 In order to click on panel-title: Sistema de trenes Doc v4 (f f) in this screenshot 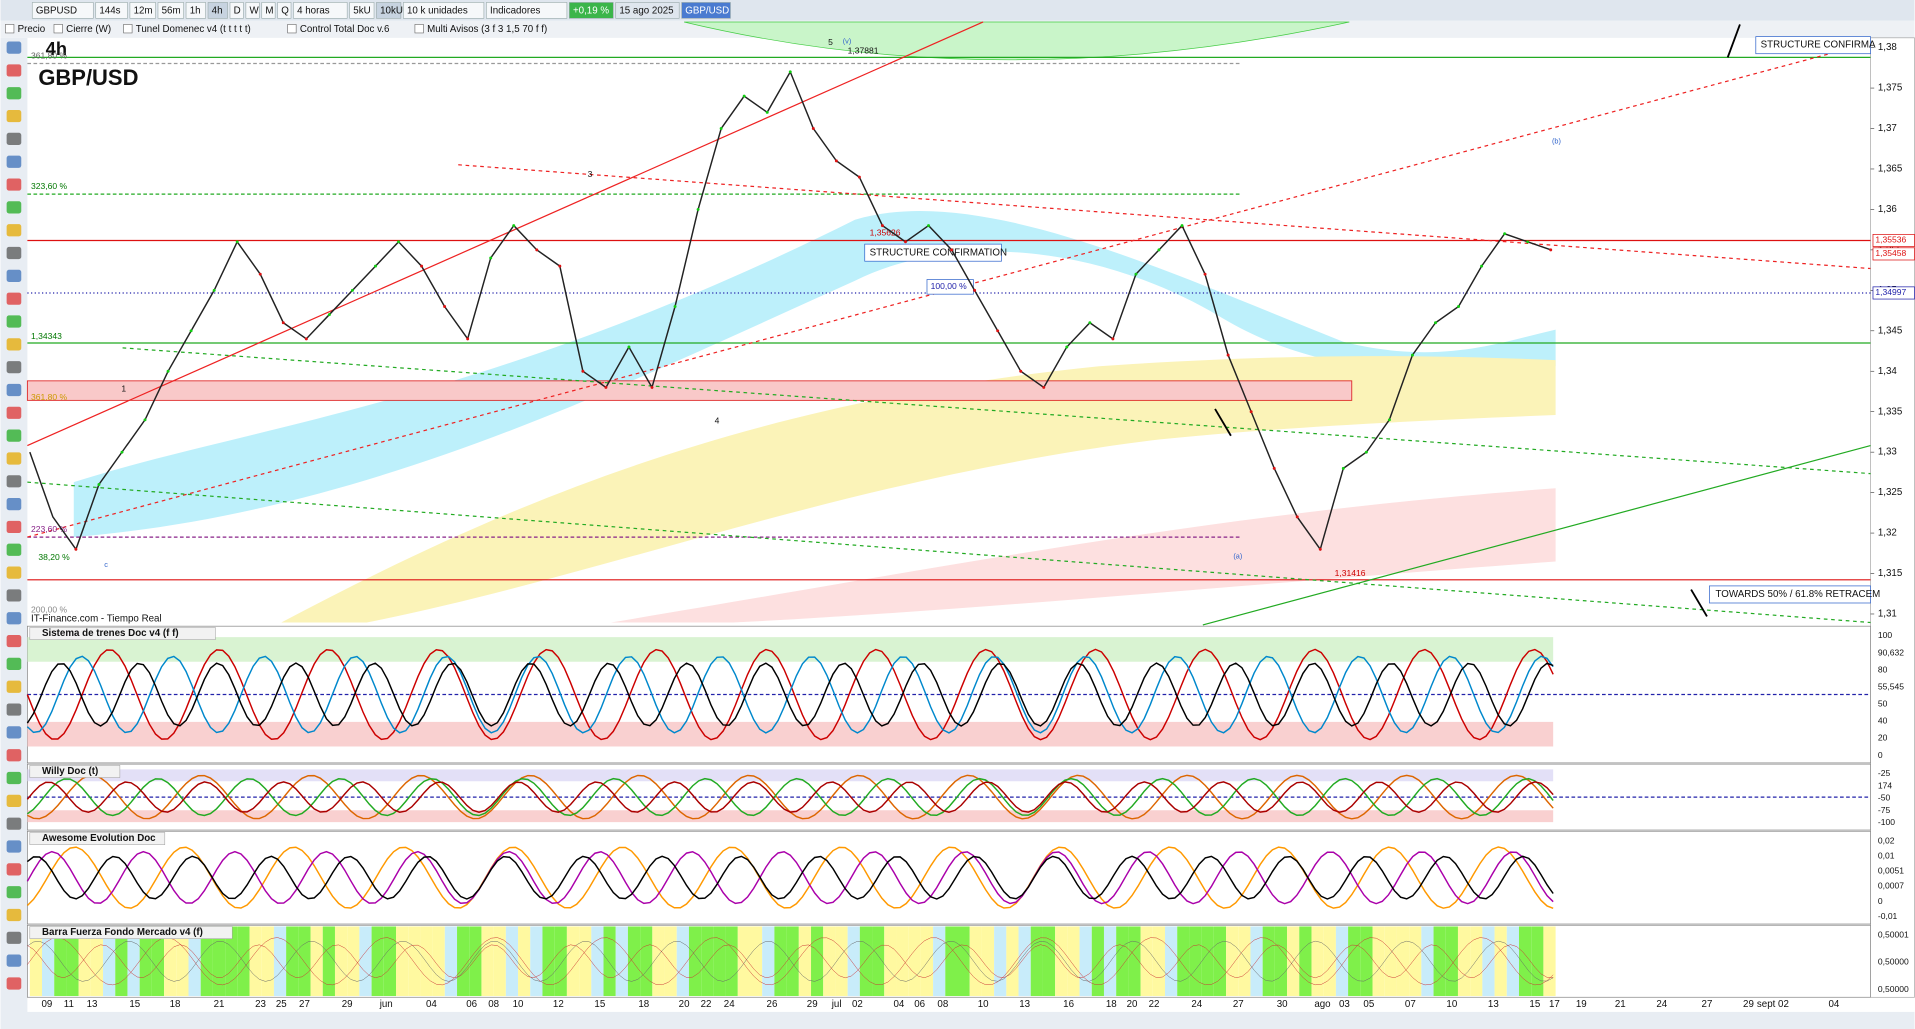, I will do `click(110, 633)`.